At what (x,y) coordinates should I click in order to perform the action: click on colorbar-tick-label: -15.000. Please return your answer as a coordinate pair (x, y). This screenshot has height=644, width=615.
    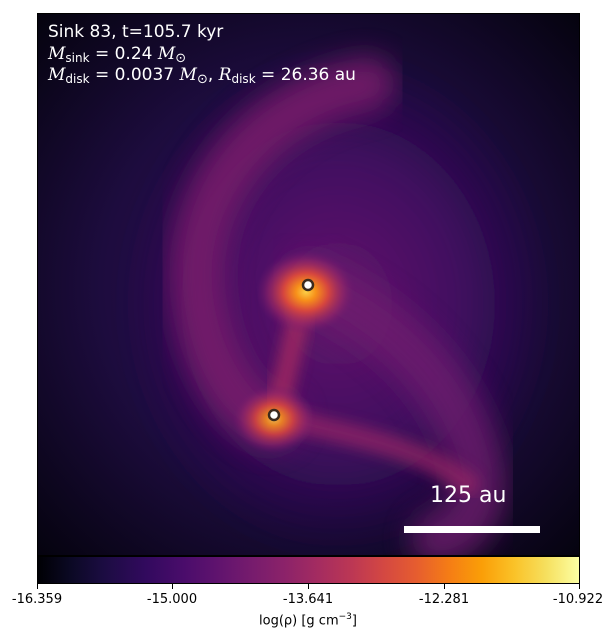
    Looking at the image, I should click on (172, 599).